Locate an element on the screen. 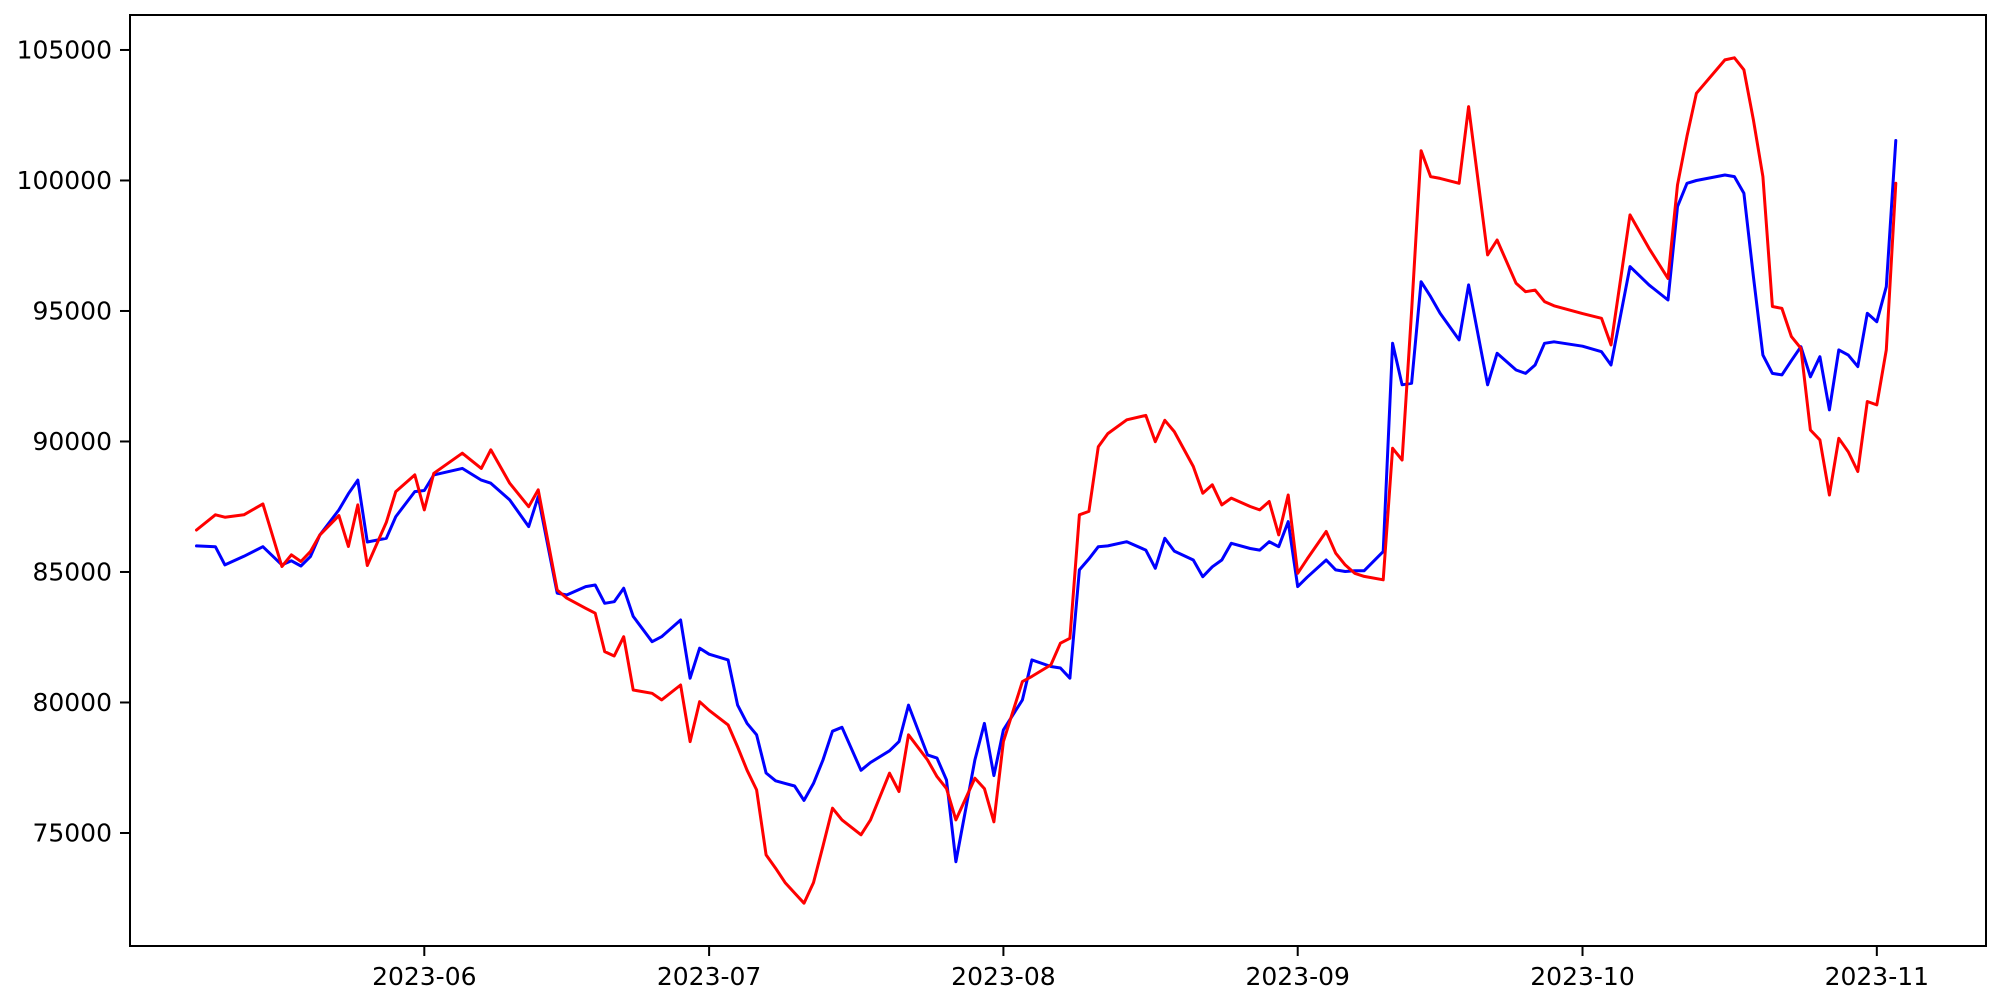  y-axis-tick-label: 85000 is located at coordinates (72, 572).